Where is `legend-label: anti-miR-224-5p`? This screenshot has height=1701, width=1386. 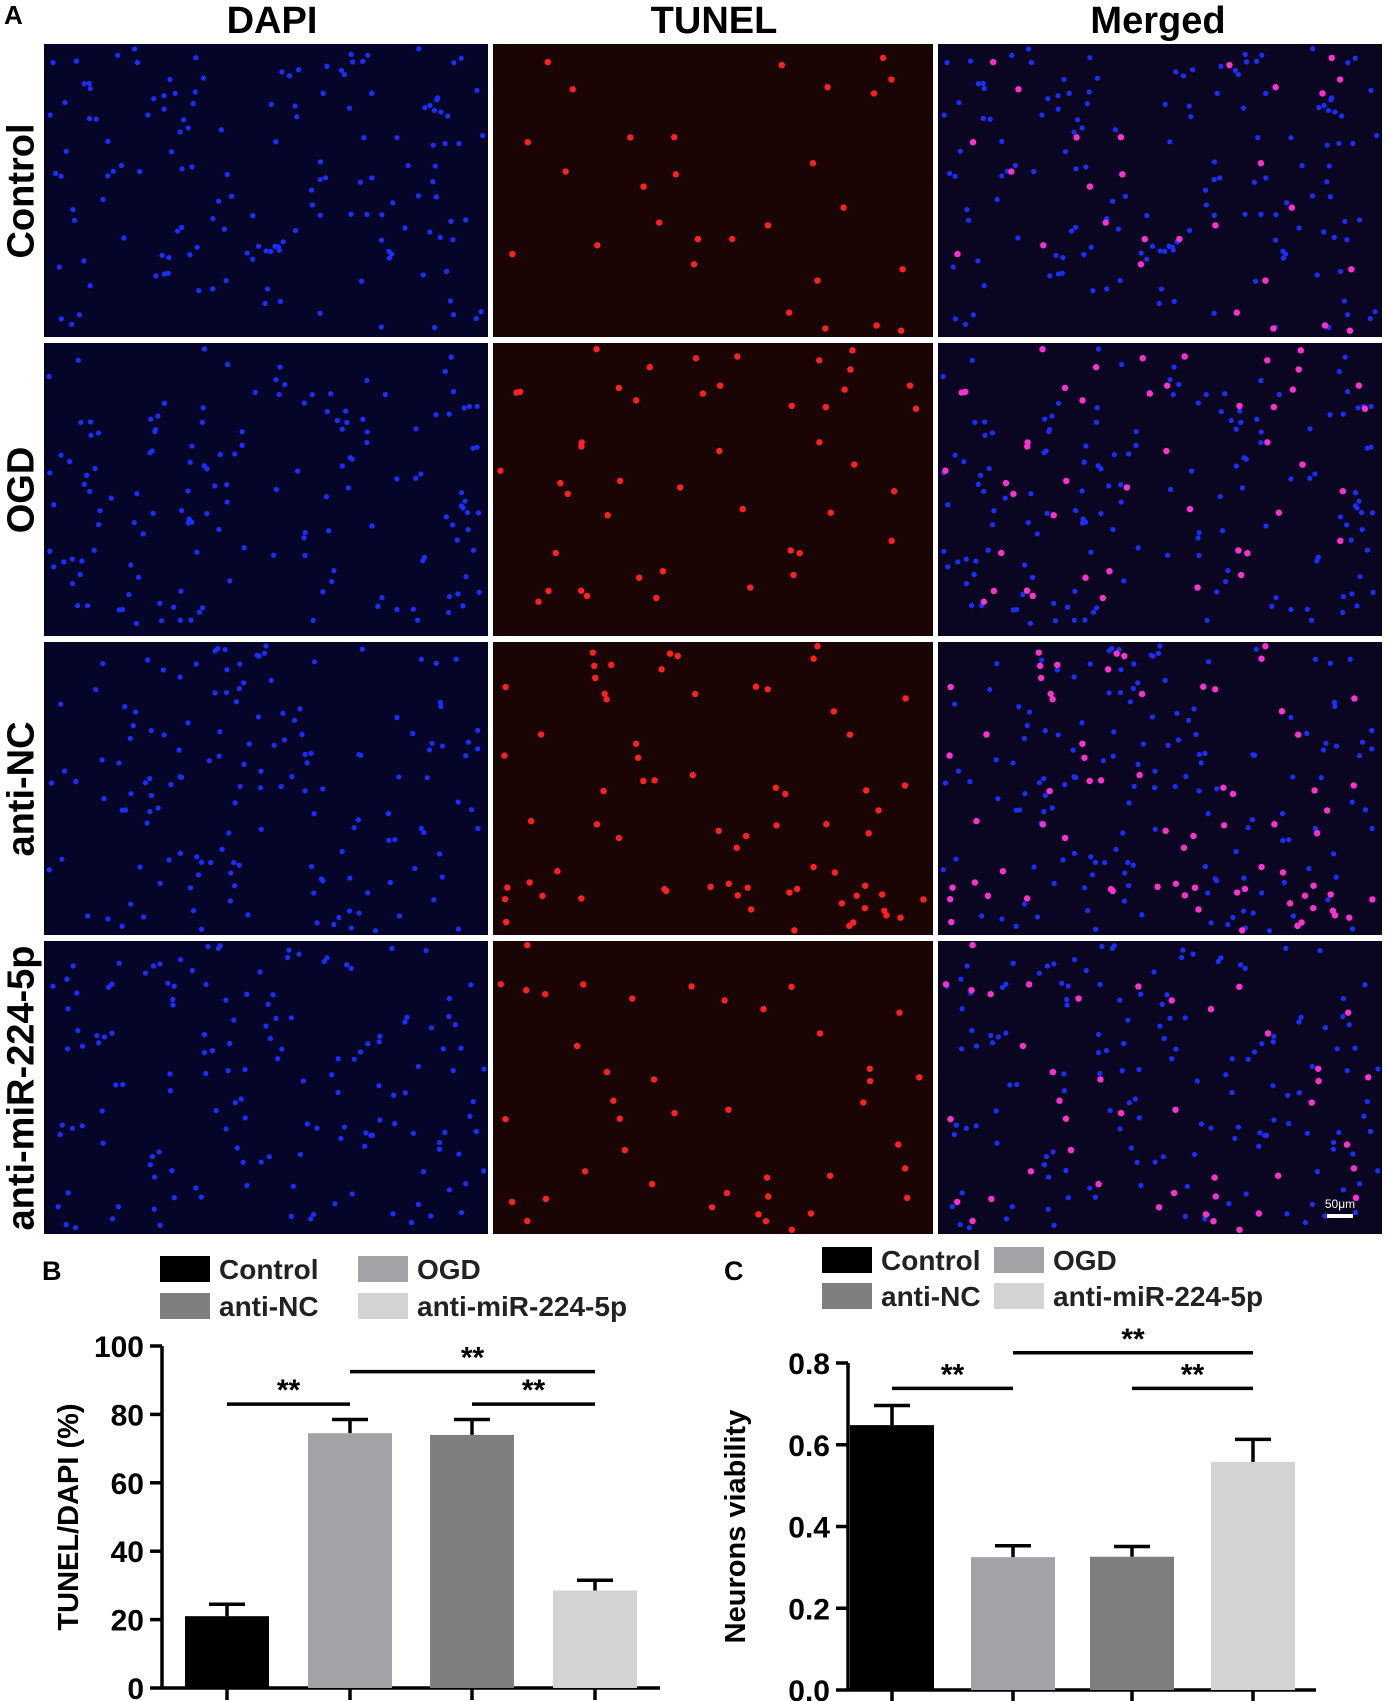
legend-label: anti-miR-224-5p is located at coordinates (522, 1306).